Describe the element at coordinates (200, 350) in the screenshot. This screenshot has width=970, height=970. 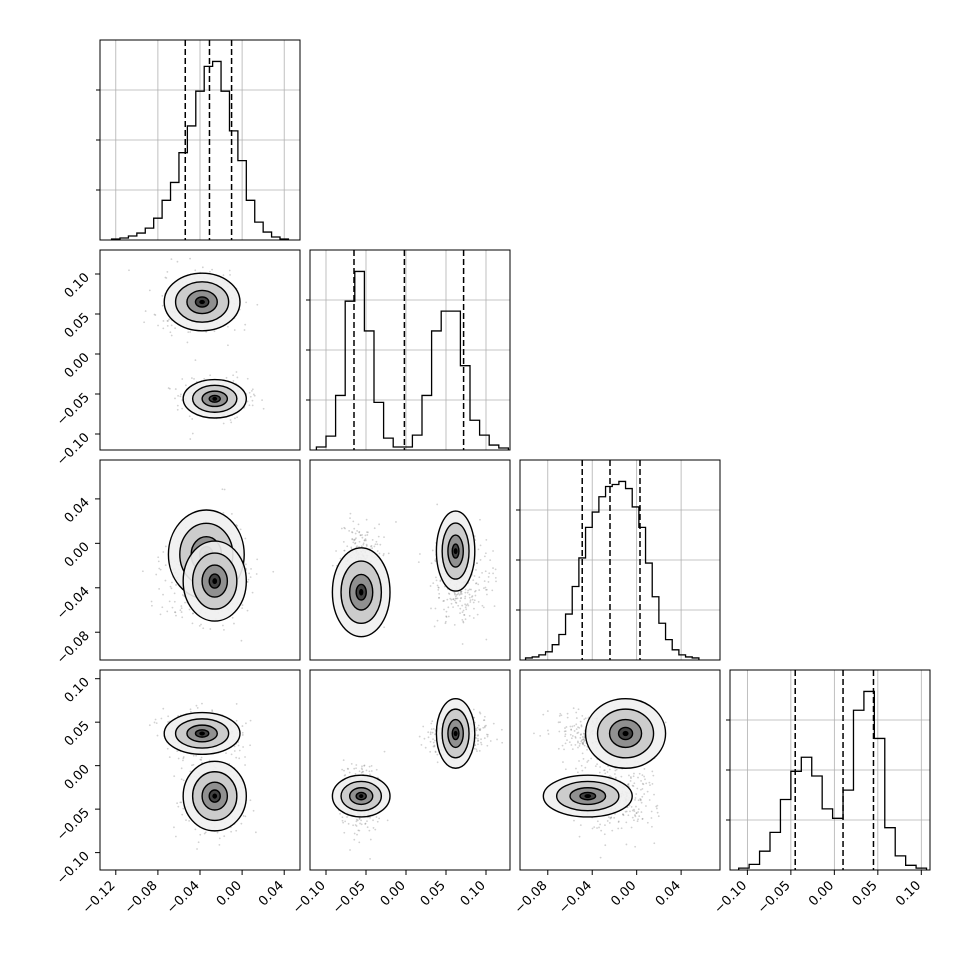
I see `panel-frame` at that location.